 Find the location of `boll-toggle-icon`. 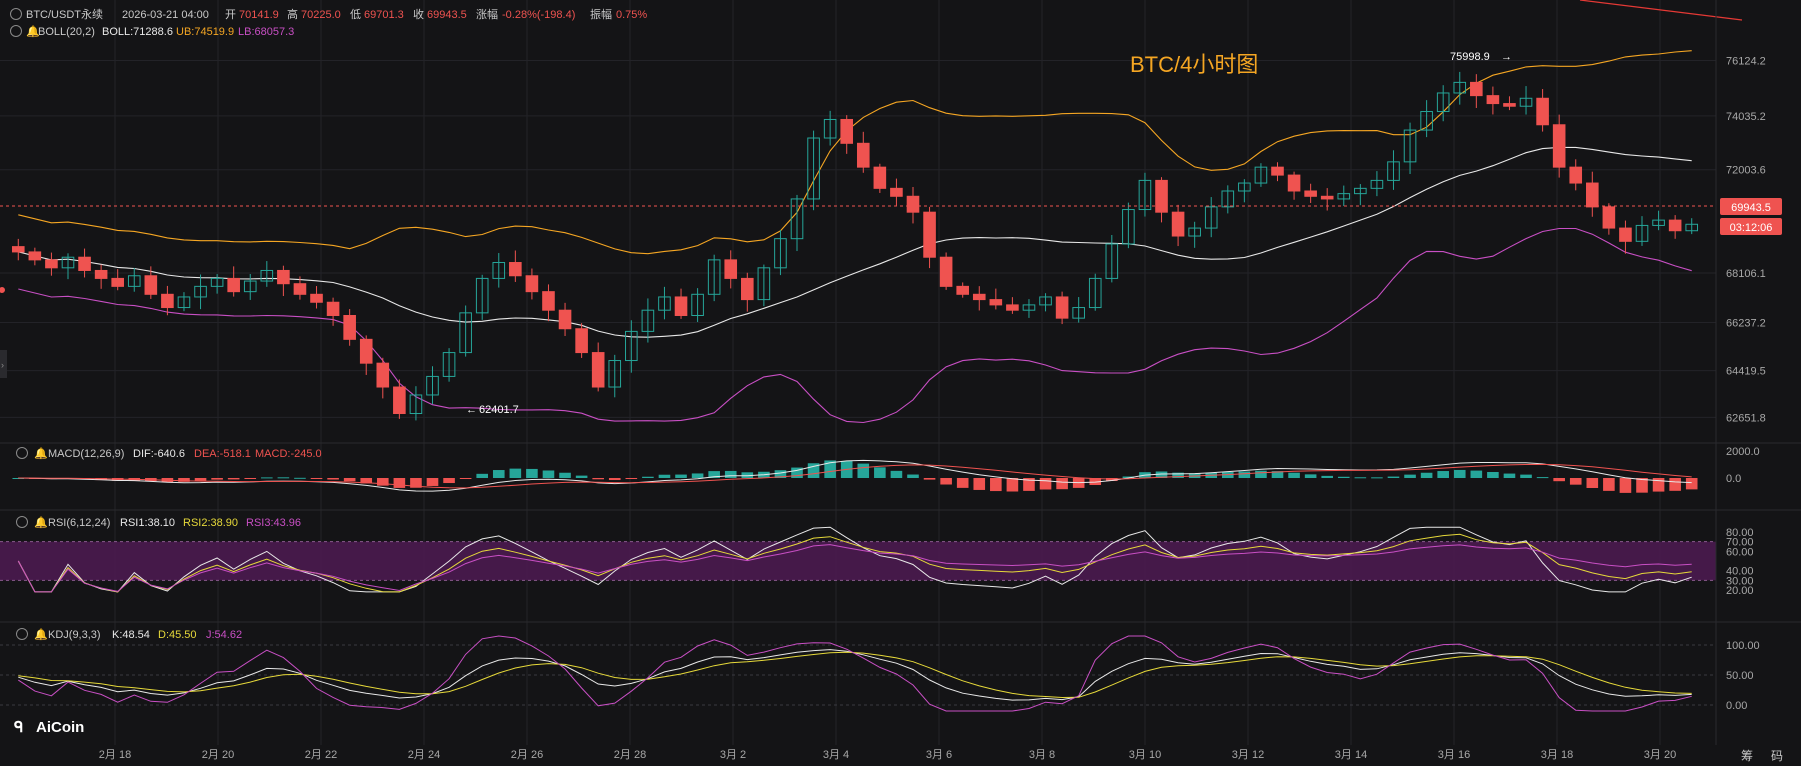

boll-toggle-icon is located at coordinates (16, 31).